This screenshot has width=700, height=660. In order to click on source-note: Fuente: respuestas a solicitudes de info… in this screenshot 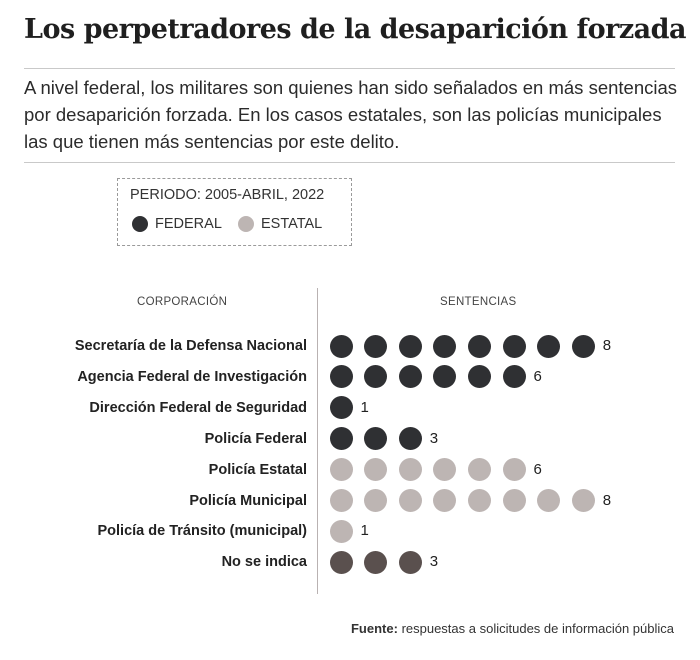, I will do `click(512, 628)`.